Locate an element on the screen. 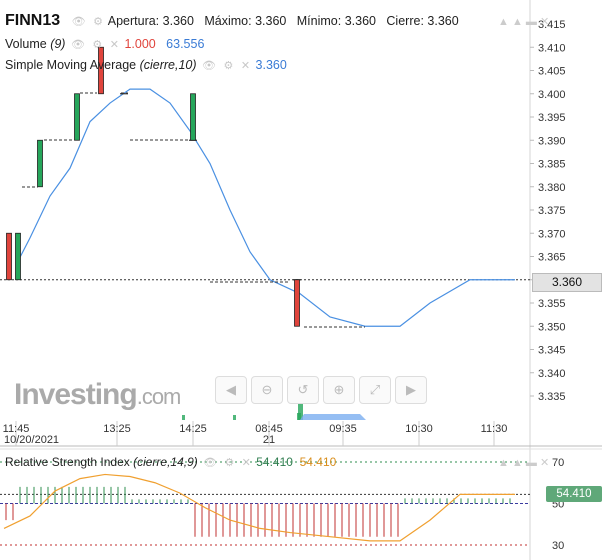 Image resolution: width=602 pixels, height=560 pixels. price-tick-label: 3.340 is located at coordinates (552, 374).